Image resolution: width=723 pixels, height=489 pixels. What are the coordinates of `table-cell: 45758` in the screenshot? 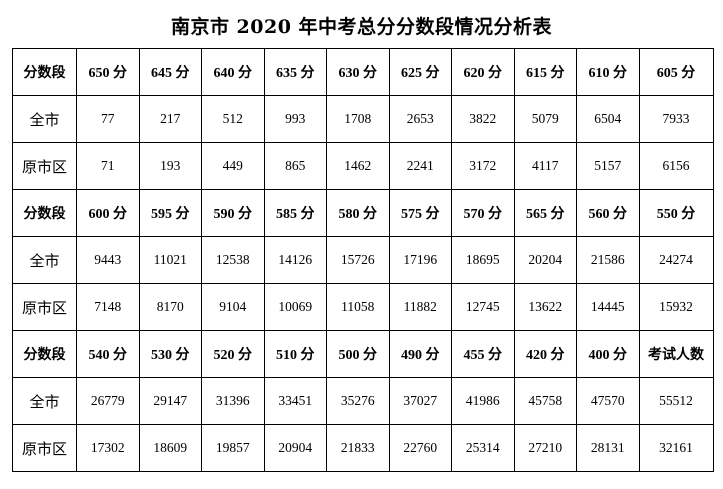 It's located at (545, 401).